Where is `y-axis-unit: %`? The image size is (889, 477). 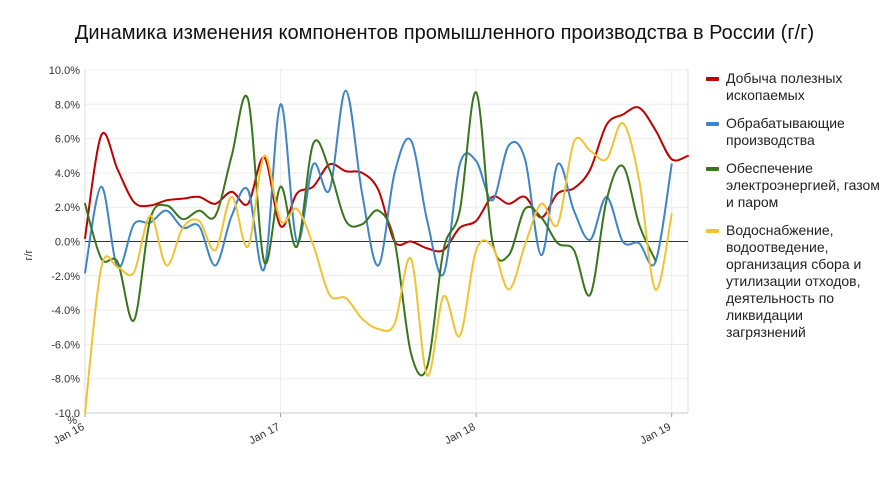 y-axis-unit: % is located at coordinates (72, 421).